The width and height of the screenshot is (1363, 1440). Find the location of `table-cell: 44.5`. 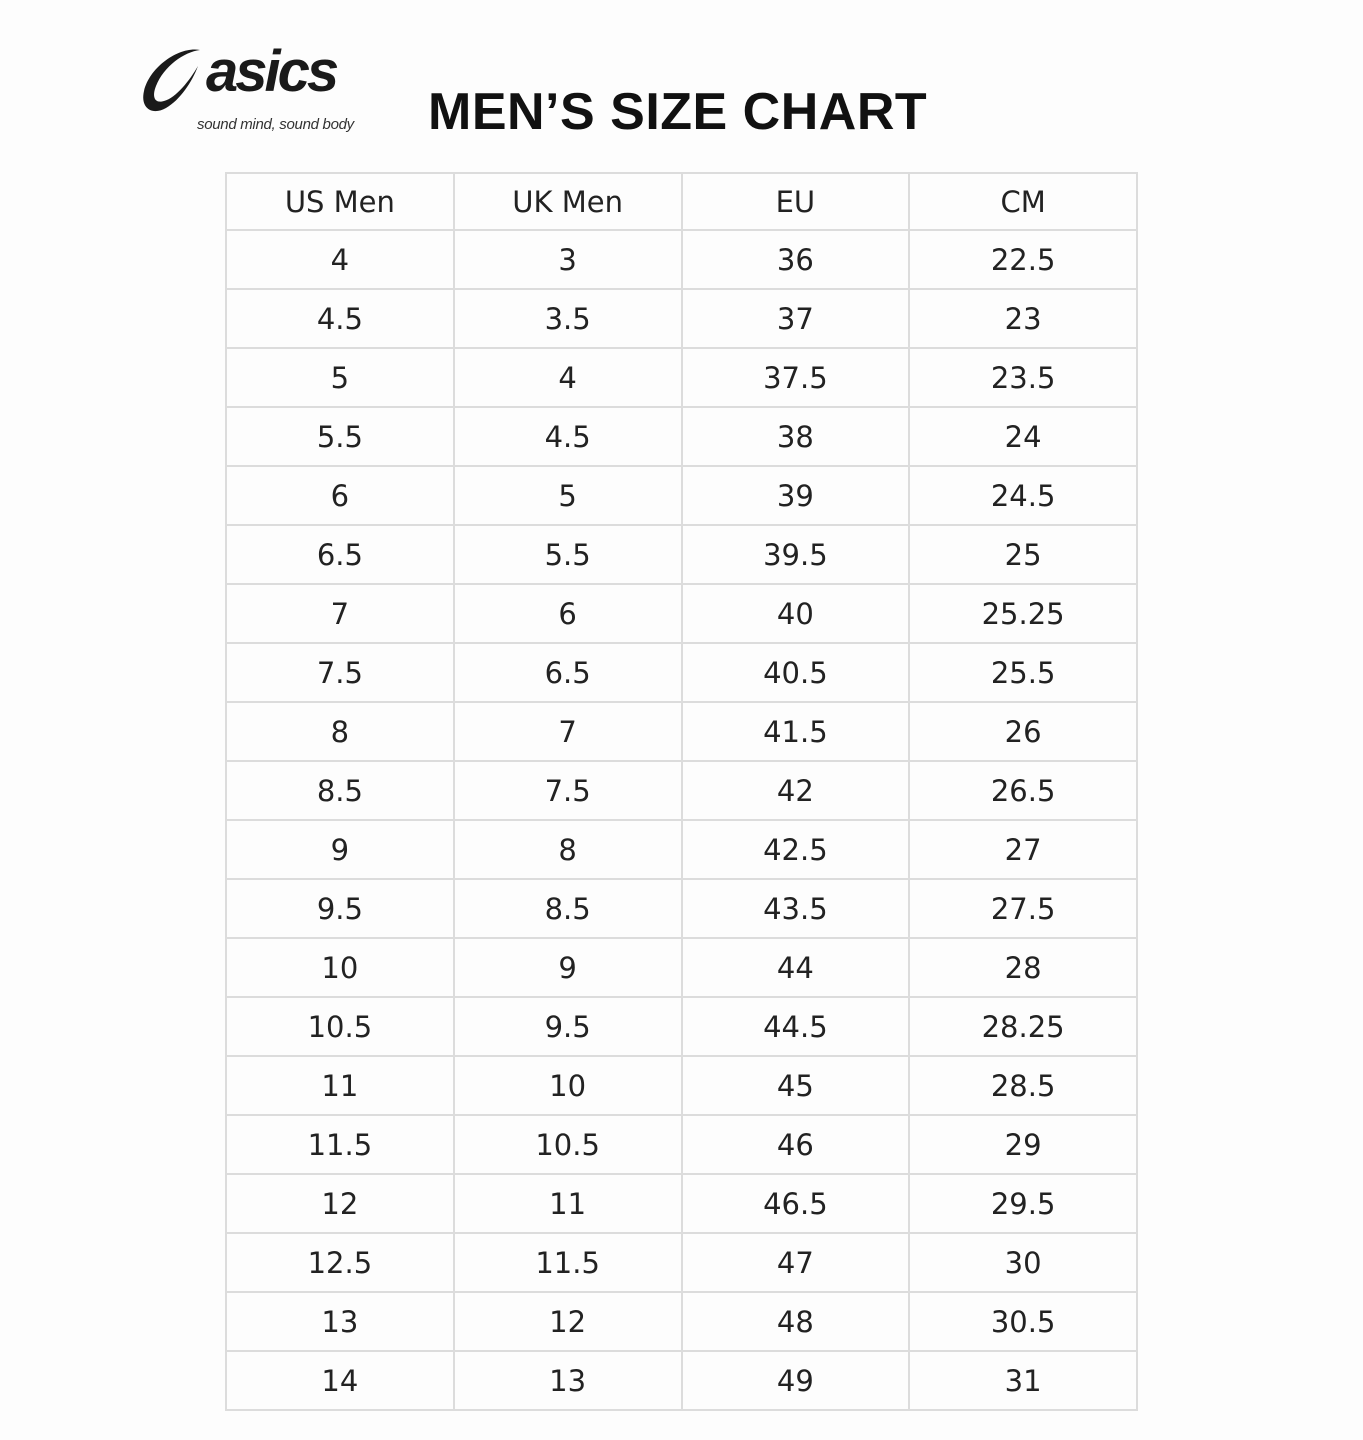

table-cell: 44.5 is located at coordinates (795, 1026).